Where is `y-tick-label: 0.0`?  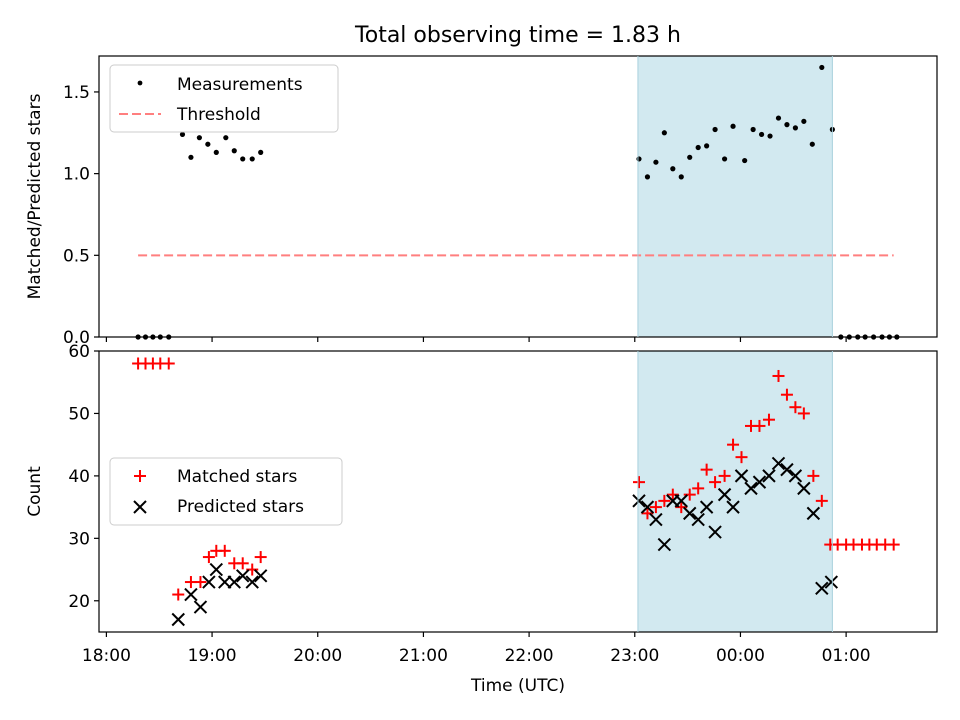
y-tick-label: 0.0 is located at coordinates (76, 338).